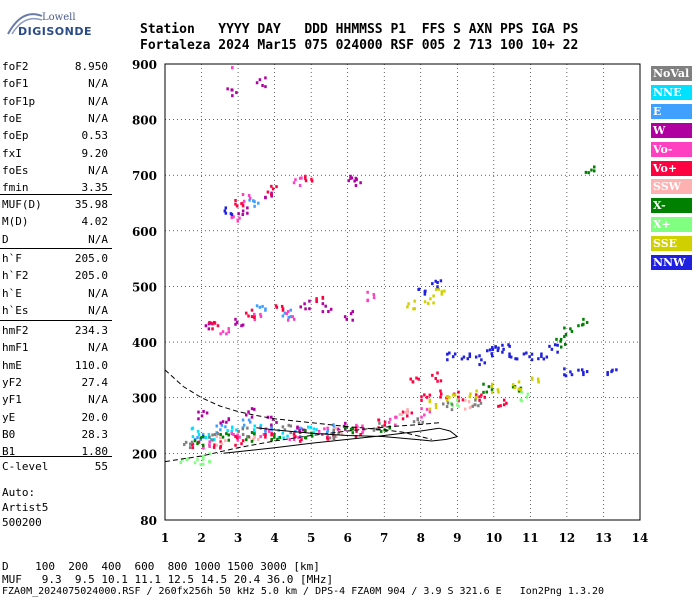 This screenshot has height=600, width=700. I want to click on parameter-value: 35.98, so click(91, 204).